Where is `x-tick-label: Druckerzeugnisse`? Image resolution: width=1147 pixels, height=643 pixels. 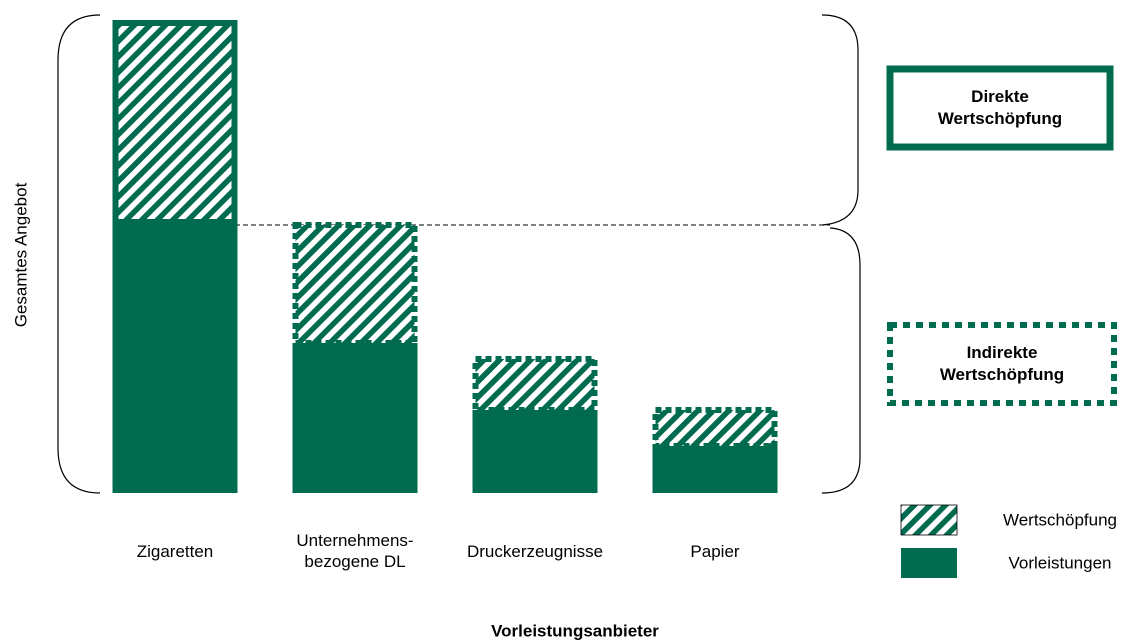 x-tick-label: Druckerzeugnisse is located at coordinates (535, 551).